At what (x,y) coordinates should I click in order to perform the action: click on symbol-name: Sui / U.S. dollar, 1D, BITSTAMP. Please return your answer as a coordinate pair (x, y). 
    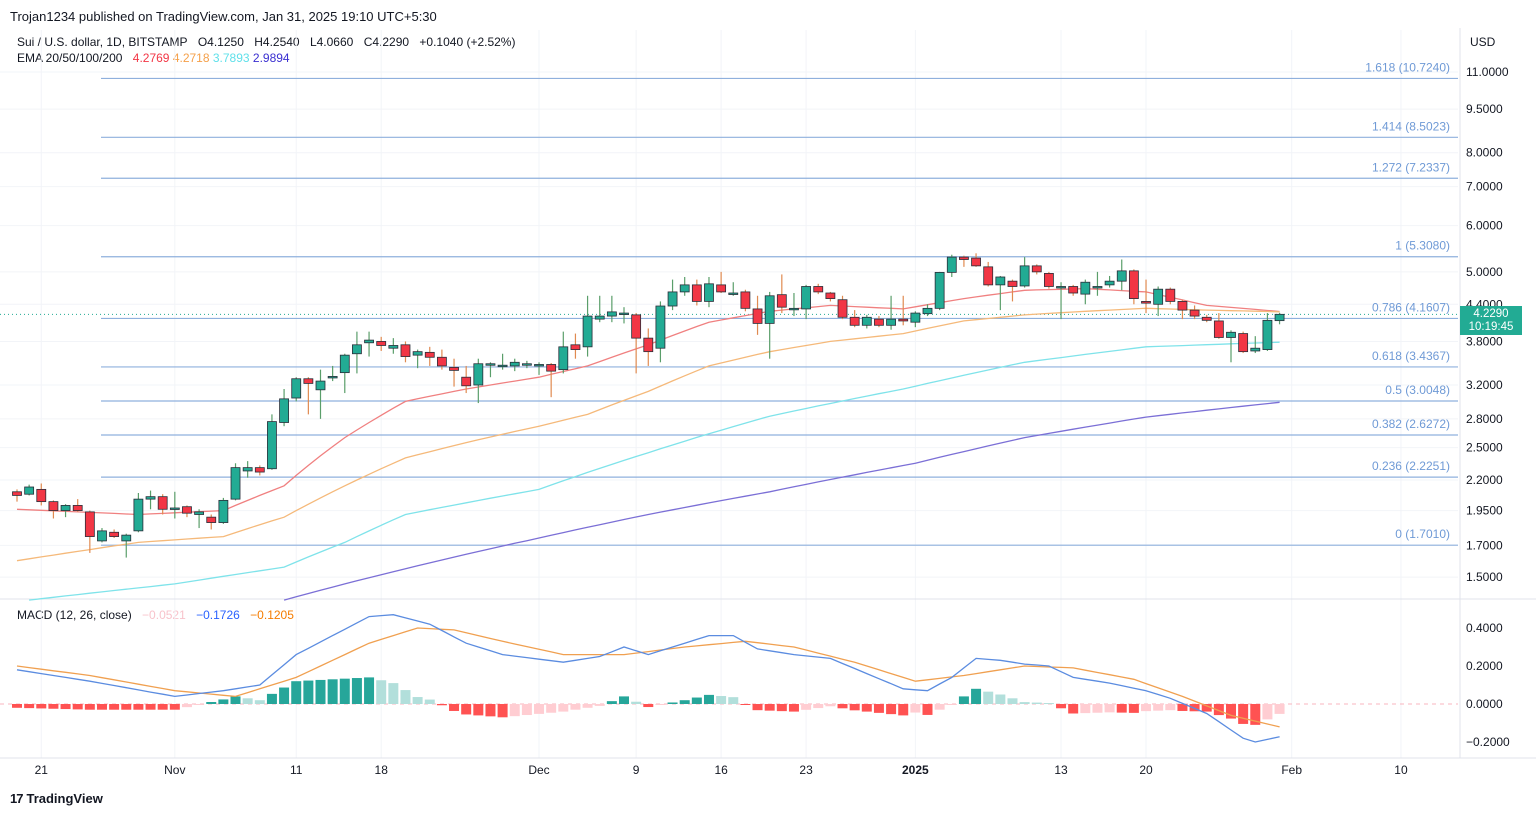
    Looking at the image, I should click on (102, 42).